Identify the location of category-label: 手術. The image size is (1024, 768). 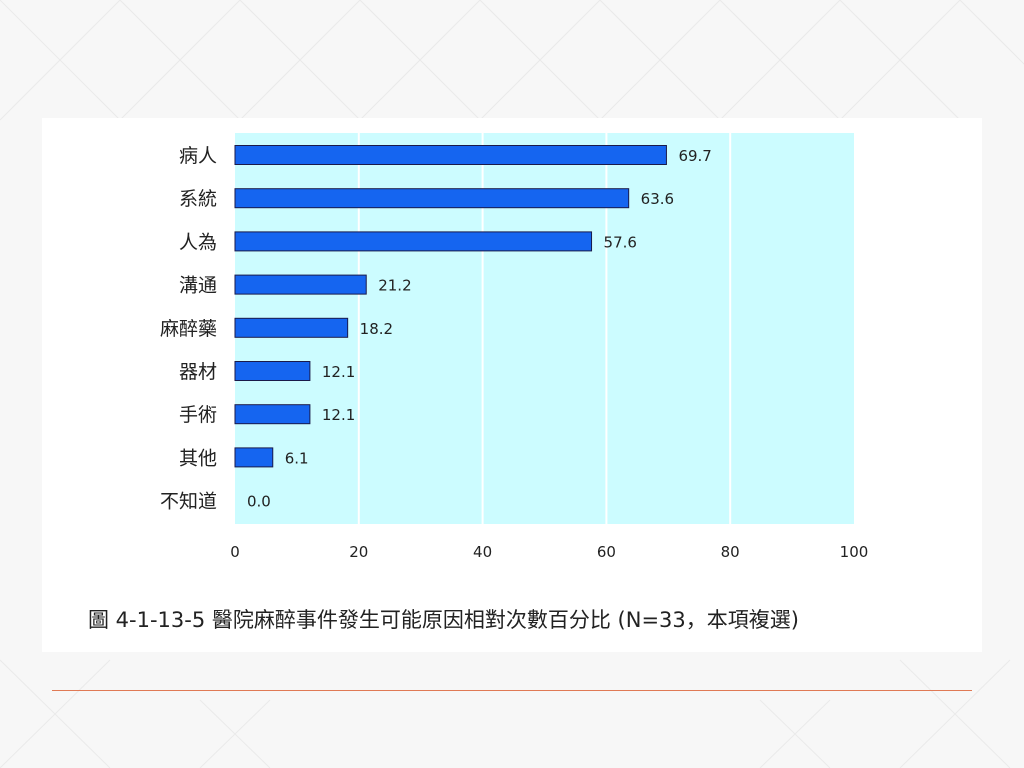
(198, 415).